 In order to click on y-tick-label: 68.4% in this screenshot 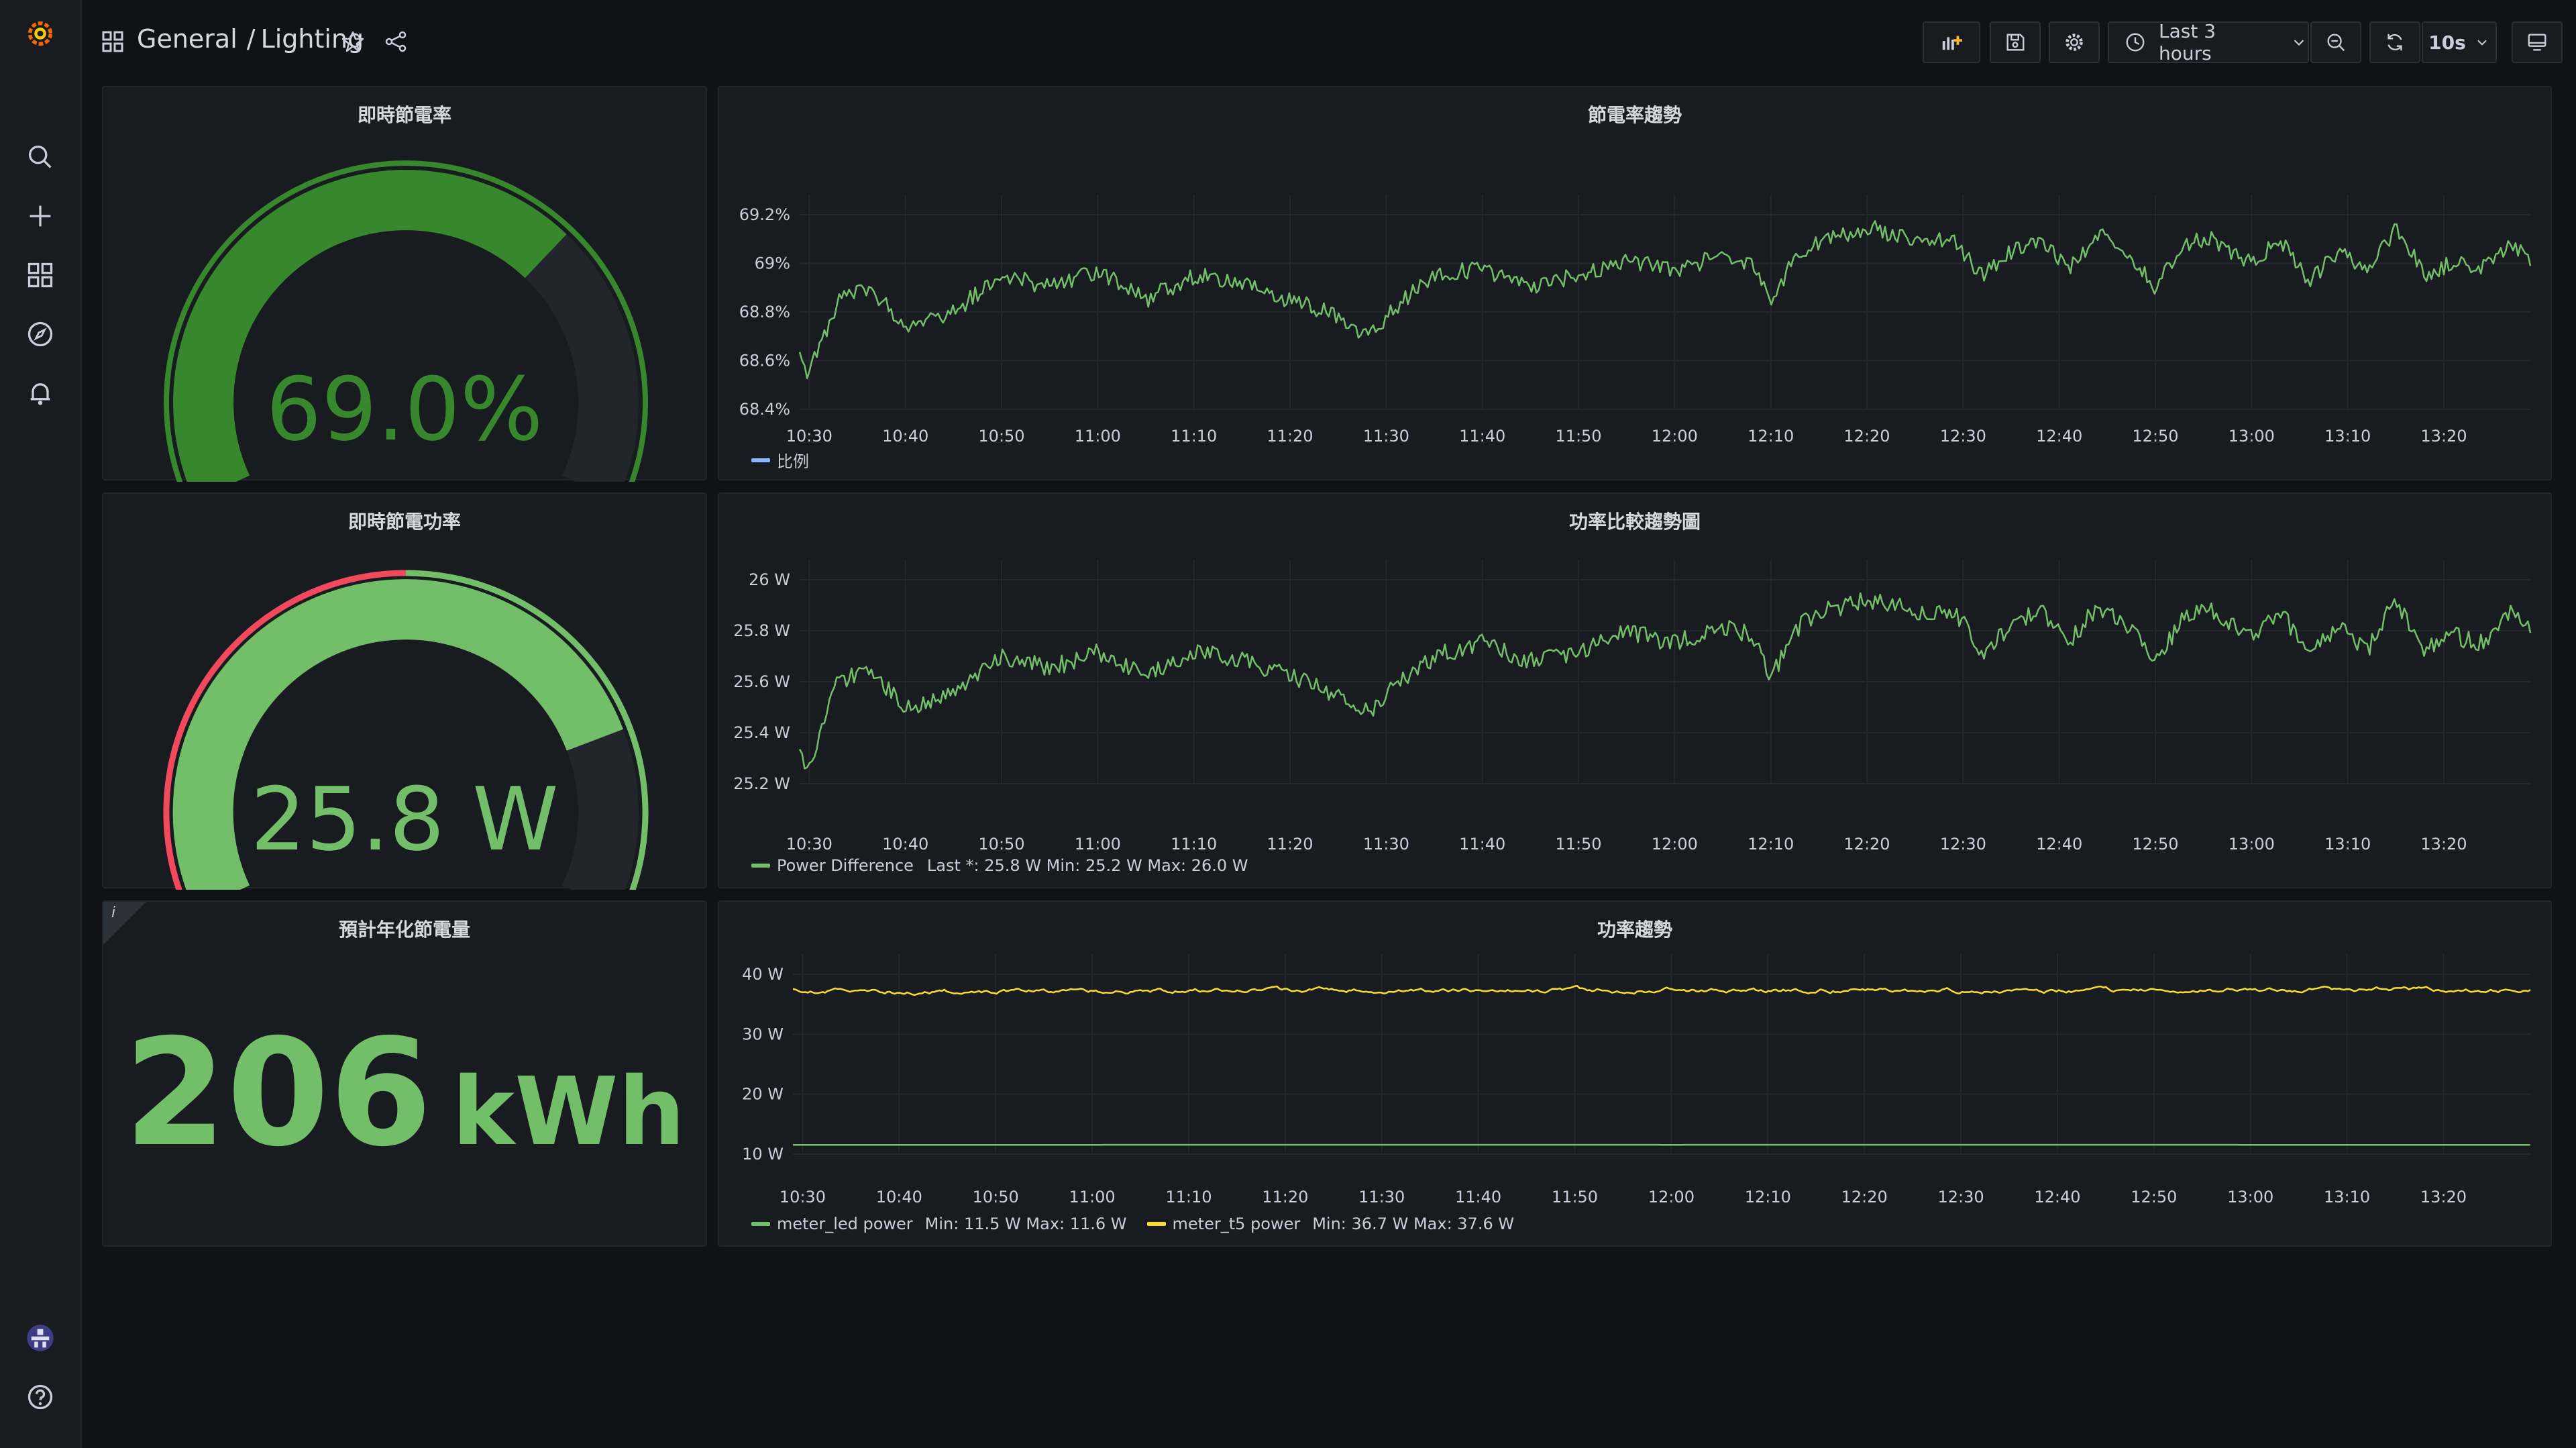, I will do `click(764, 409)`.